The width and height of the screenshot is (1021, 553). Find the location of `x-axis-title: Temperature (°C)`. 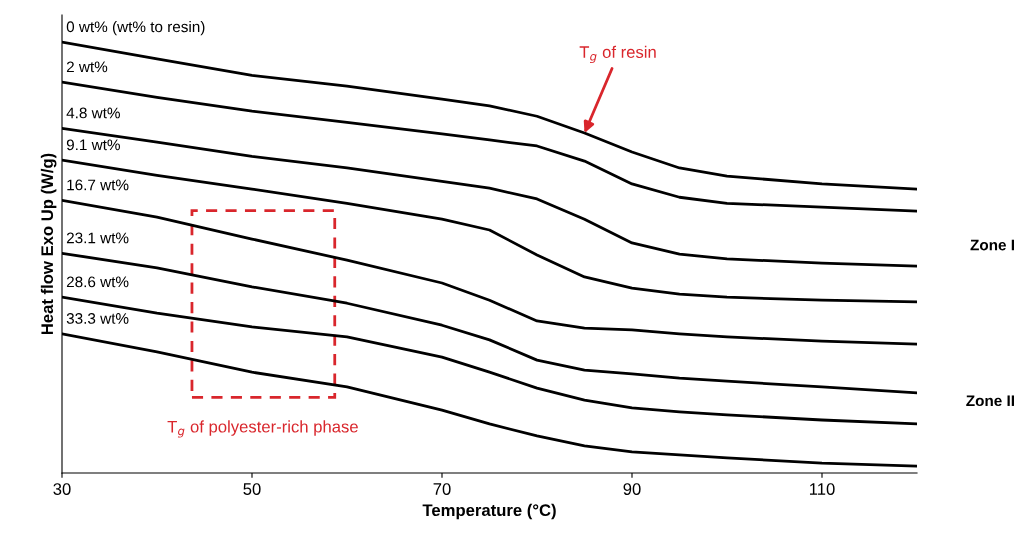

x-axis-title: Temperature (°C) is located at coordinates (489, 511).